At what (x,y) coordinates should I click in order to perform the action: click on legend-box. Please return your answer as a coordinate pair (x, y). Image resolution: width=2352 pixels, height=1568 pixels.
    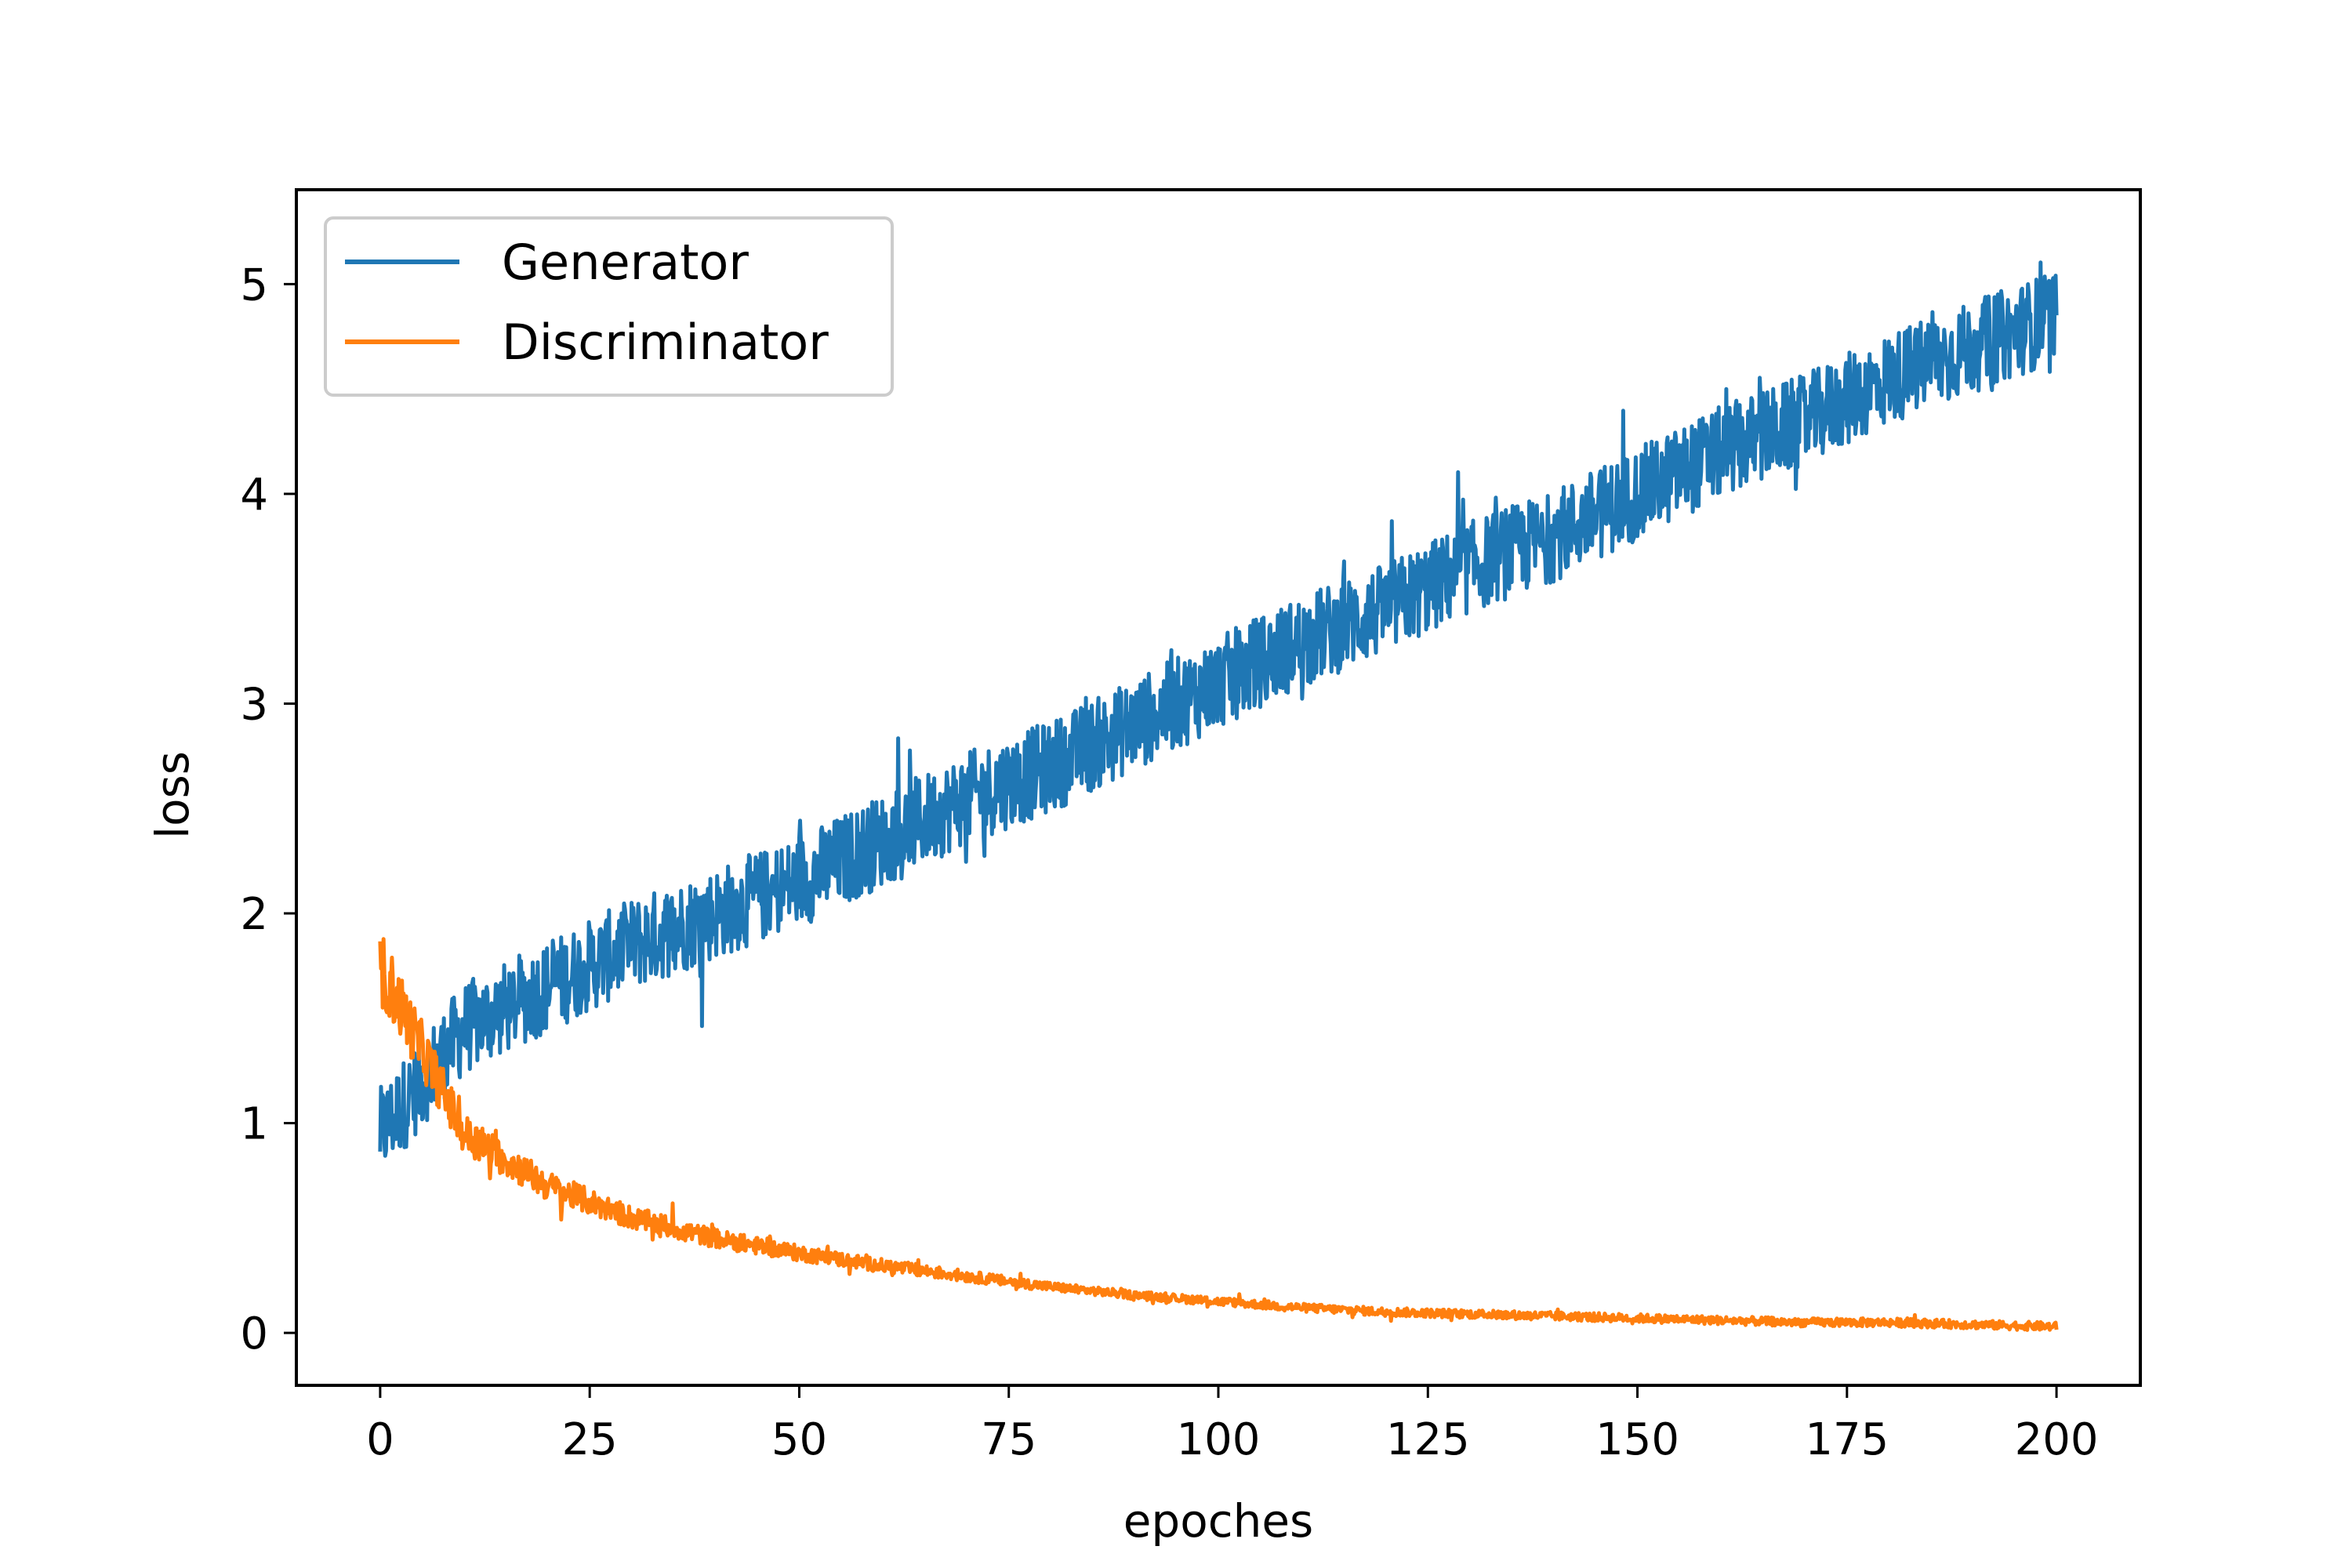
    Looking at the image, I should click on (609, 306).